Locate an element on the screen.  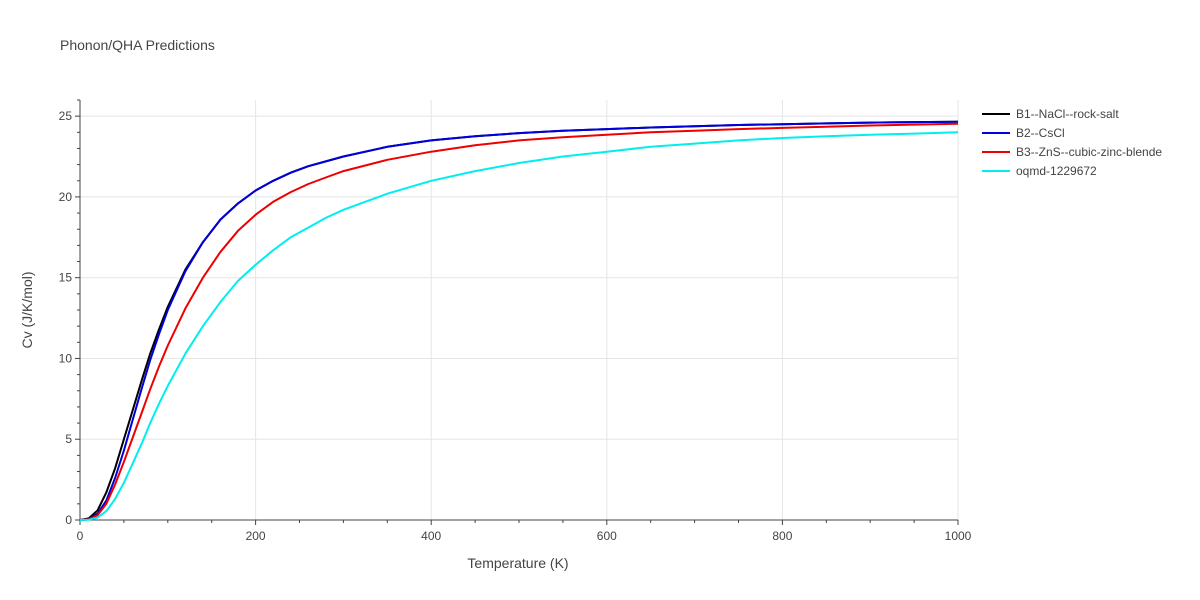
x-tick-label: 200 is located at coordinates (256, 536).